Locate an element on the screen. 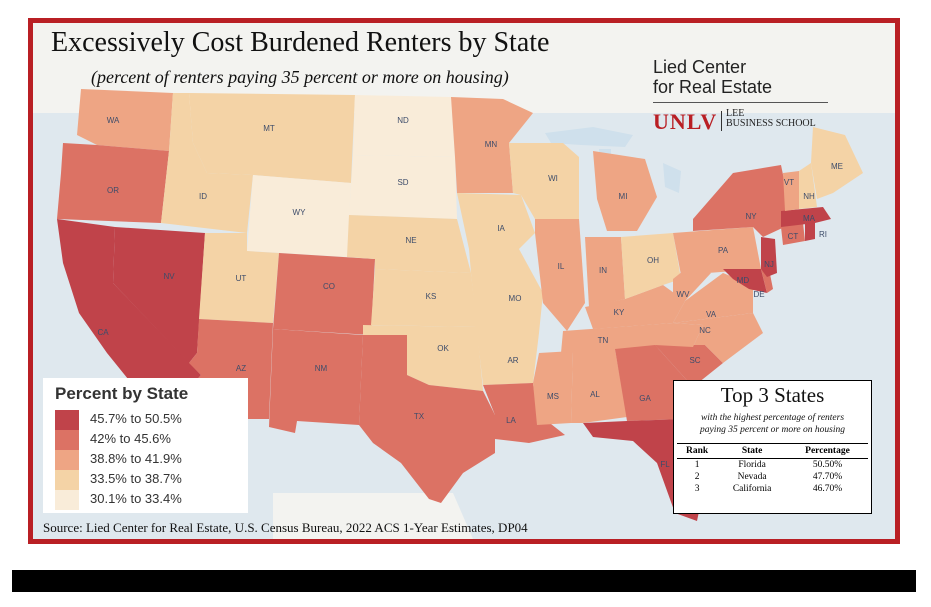  legend-item: 30.1% to 33.4% is located at coordinates (150, 500).